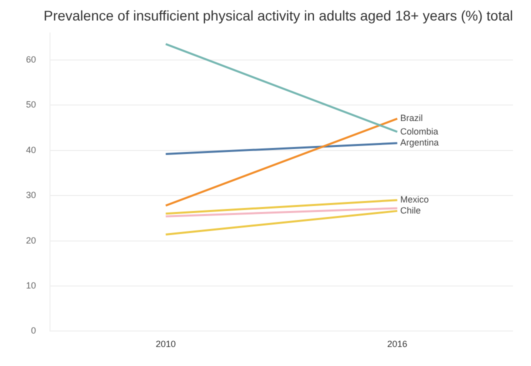 Image resolution: width=531 pixels, height=366 pixels. What do you see at coordinates (397, 344) in the screenshot?
I see `x-tick-label: 2016` at bounding box center [397, 344].